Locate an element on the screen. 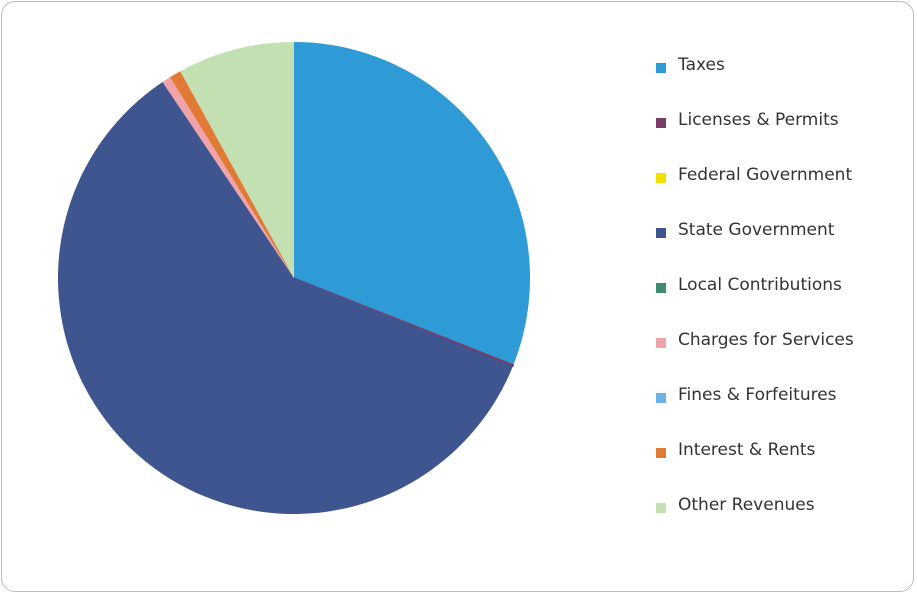 The image size is (917, 595). legend-item-interest-and-rents: Interest & Rents is located at coordinates (755, 467).